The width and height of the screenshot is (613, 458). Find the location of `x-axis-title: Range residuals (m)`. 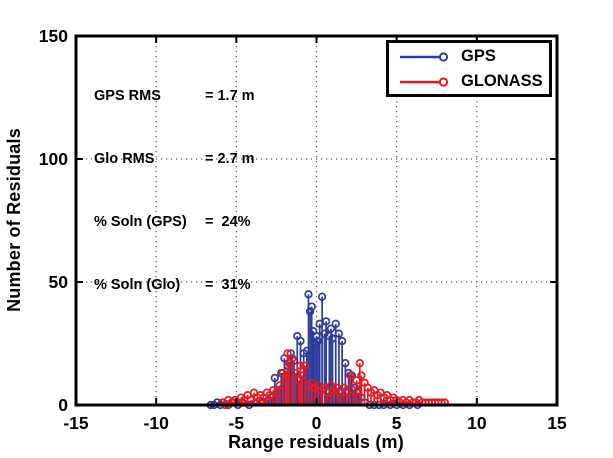

x-axis-title: Range residuals (m) is located at coordinates (316, 442).